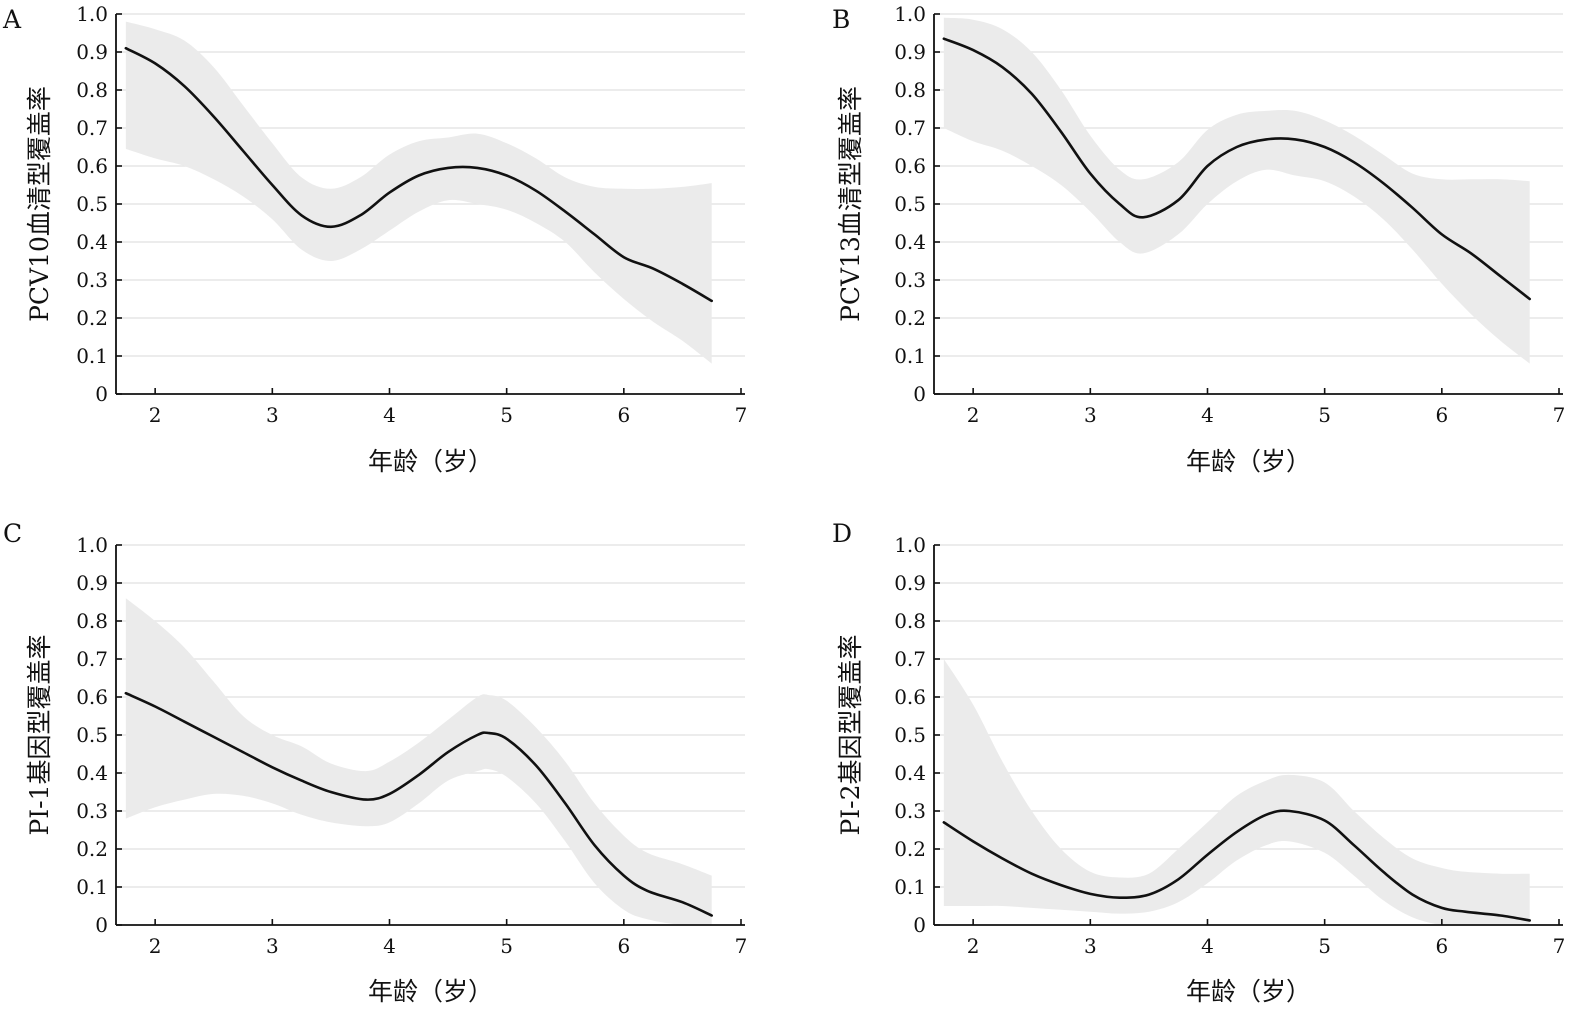 The image size is (1573, 1020). Describe the element at coordinates (850, 204) in the screenshot. I see `y-axis-title: PCV13血清型覆盖率` at that location.